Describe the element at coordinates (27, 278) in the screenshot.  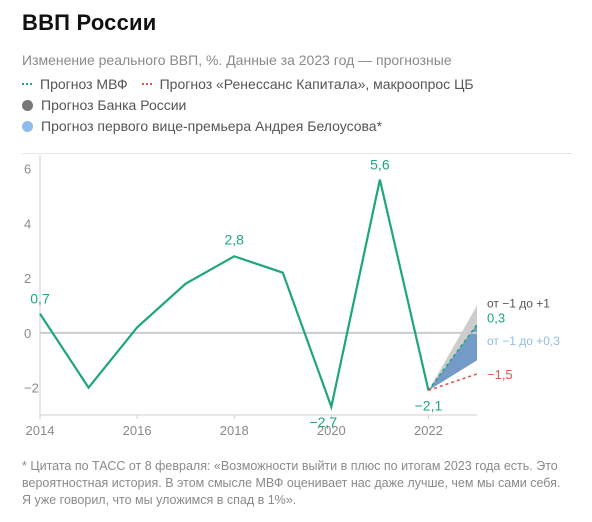
I see `y-tick-label: 2` at that location.